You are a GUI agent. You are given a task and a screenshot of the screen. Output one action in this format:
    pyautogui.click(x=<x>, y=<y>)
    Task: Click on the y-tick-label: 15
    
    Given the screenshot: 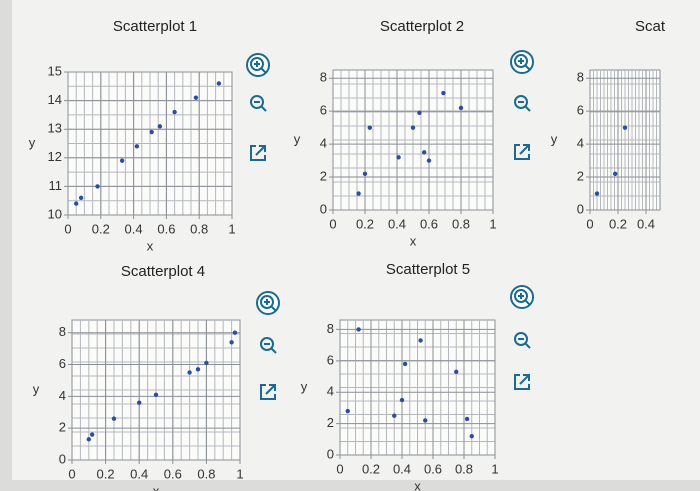 What is the action you would take?
    pyautogui.click(x=55, y=70)
    